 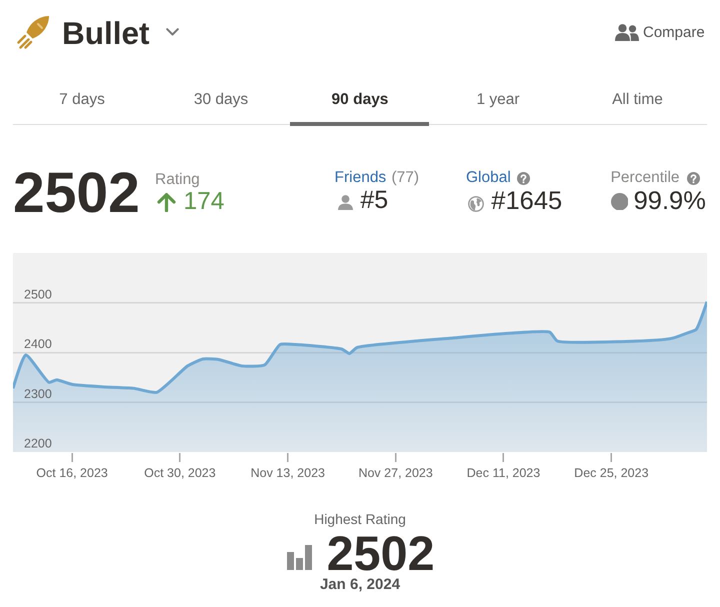 What do you see at coordinates (38, 443) in the screenshot?
I see `y-tick-label: 2200` at bounding box center [38, 443].